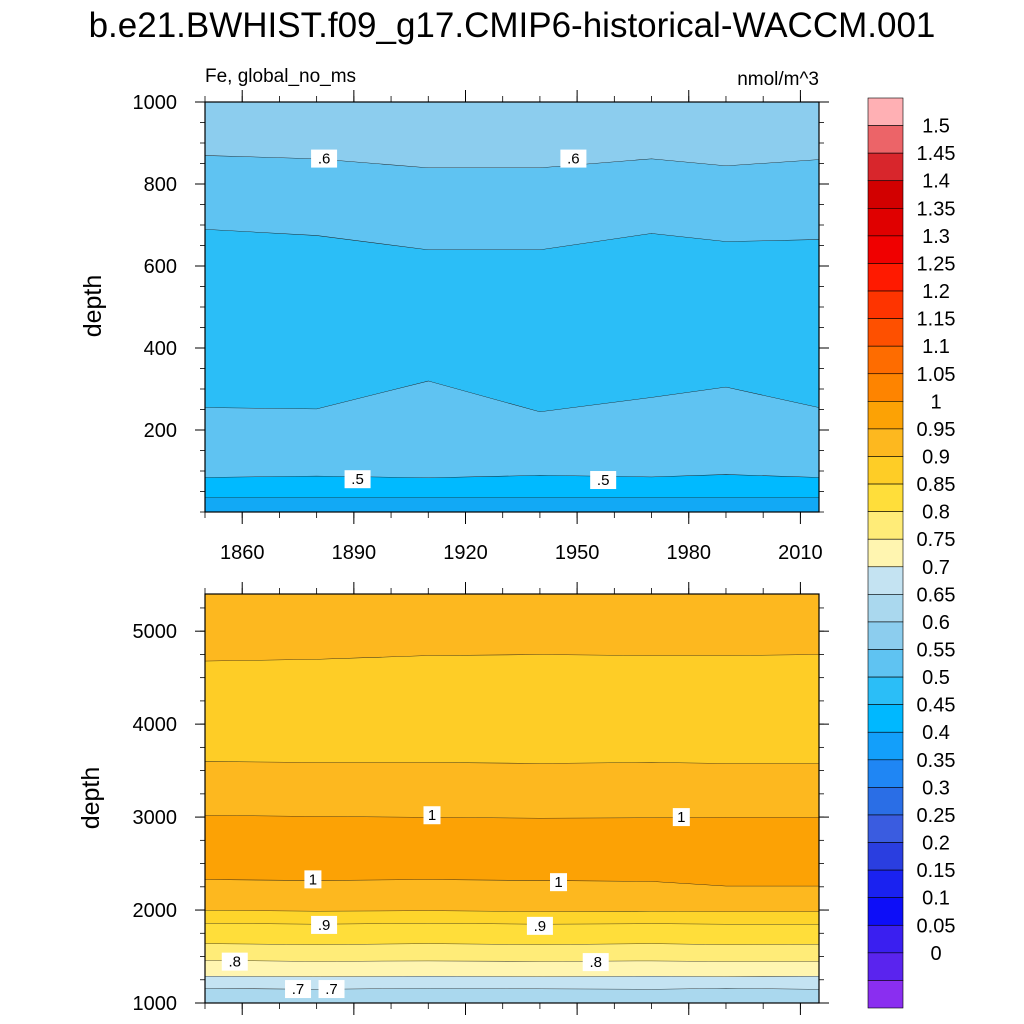 Image resolution: width=1024 pixels, height=1024 pixels. What do you see at coordinates (512, 983) in the screenshot?
I see `lower-band-0.7-0.75` at bounding box center [512, 983].